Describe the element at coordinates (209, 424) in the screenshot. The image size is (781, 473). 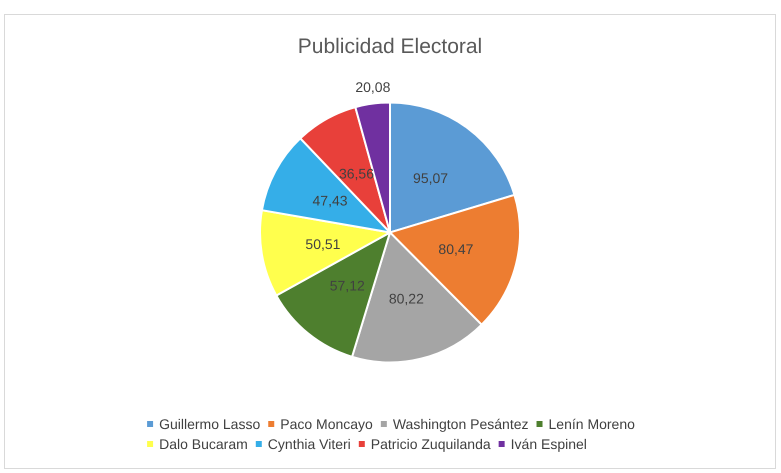
I see `legend-label: Guillermo Lasso` at that location.